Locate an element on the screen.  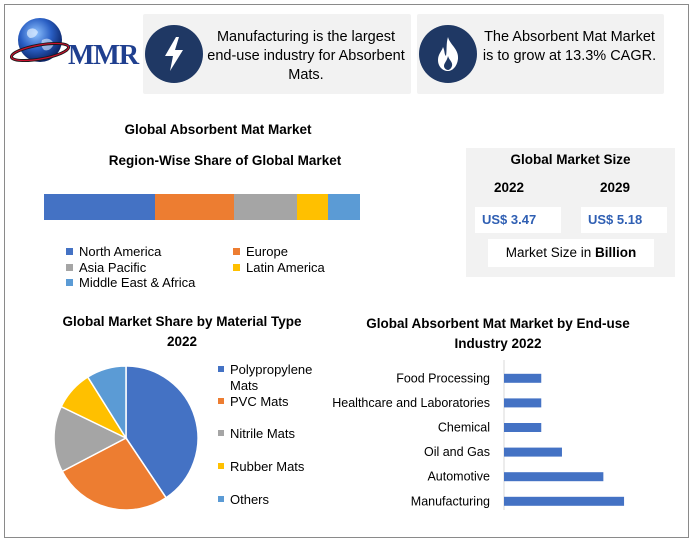
pie-slice-nitrile-mats is located at coordinates (90, 439).